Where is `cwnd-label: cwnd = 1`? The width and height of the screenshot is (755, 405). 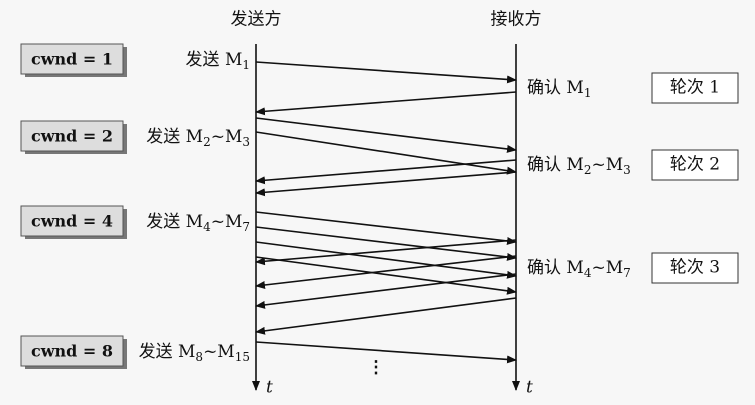
cwnd-label: cwnd = 1 is located at coordinates (72, 59).